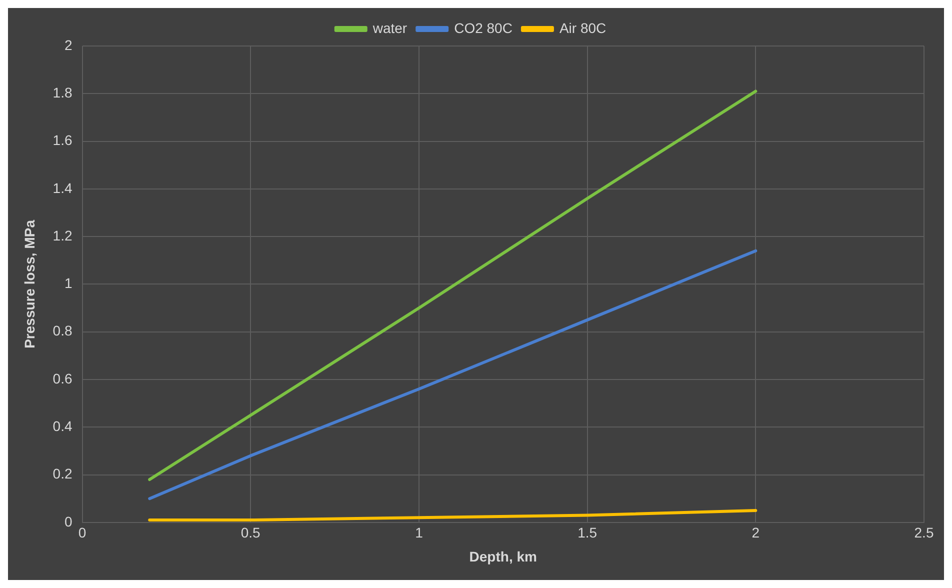 The height and width of the screenshot is (588, 952). What do you see at coordinates (588, 532) in the screenshot?
I see `x-tick-label: 1.5` at bounding box center [588, 532].